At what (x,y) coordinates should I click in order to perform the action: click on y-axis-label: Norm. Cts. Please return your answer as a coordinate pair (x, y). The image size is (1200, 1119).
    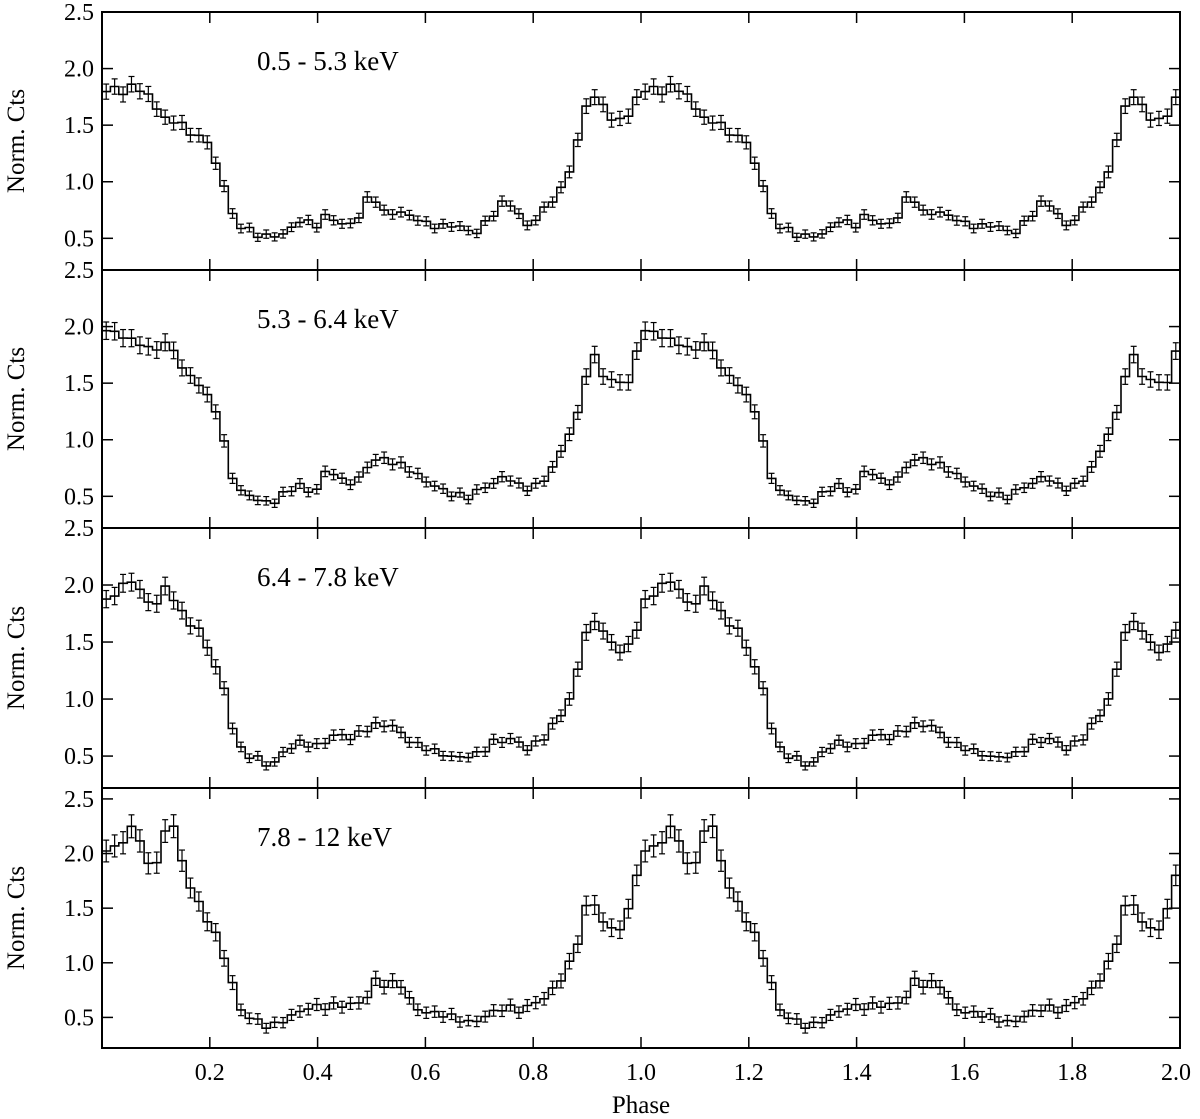
    Looking at the image, I should click on (16, 141).